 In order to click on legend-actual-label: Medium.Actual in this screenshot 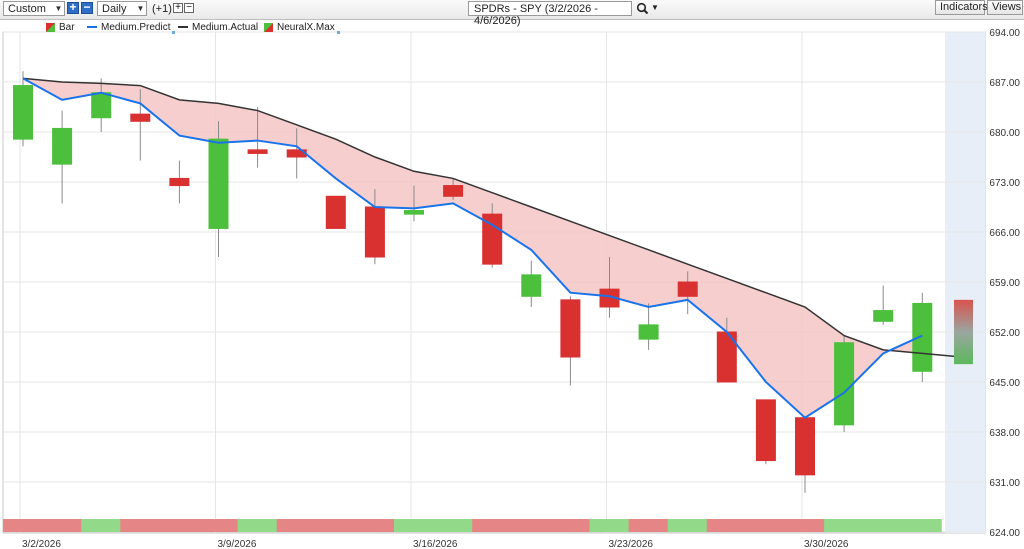, I will do `click(225, 27)`.